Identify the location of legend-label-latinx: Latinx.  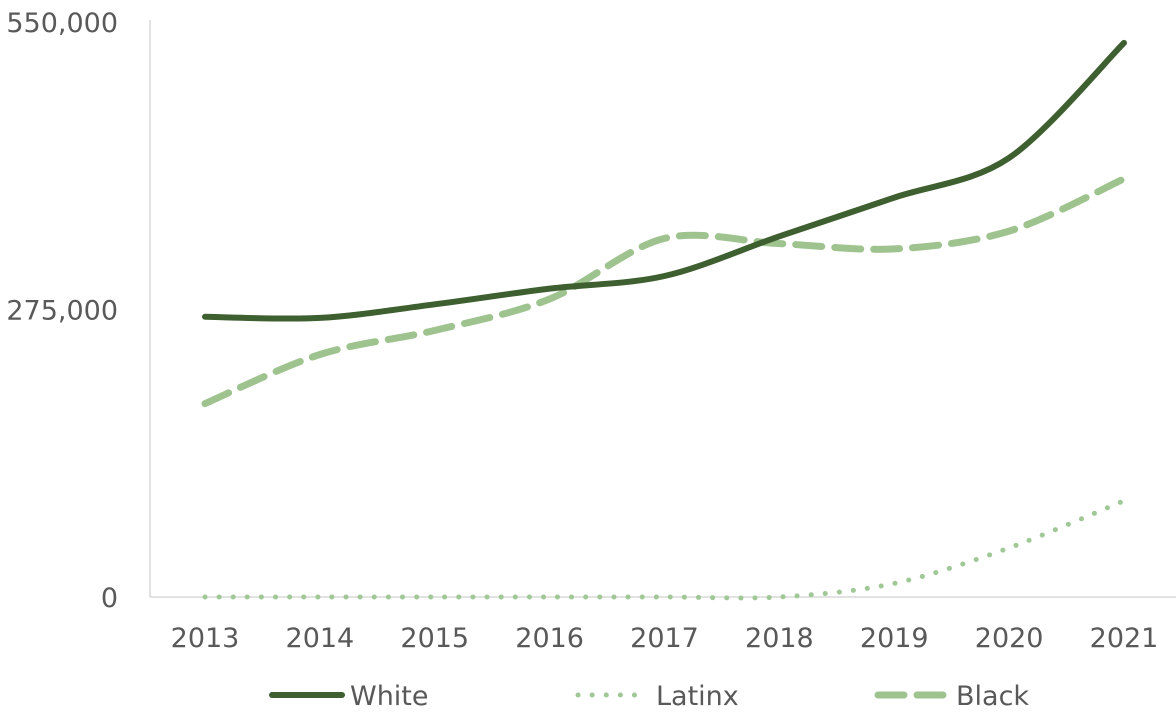
(697, 696).